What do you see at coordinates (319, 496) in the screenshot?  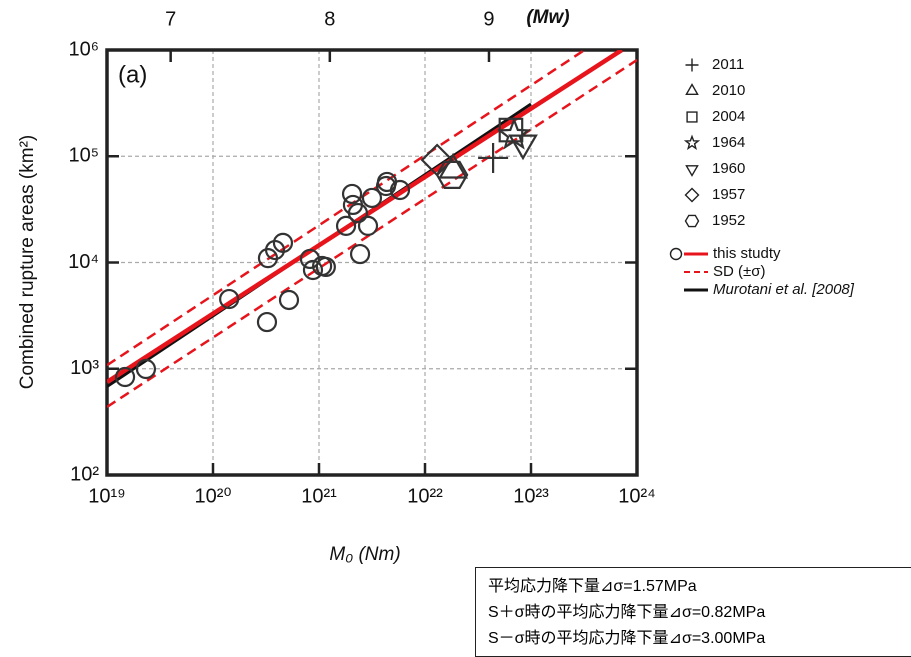 I see `x-tick-label: 10²¹` at bounding box center [319, 496].